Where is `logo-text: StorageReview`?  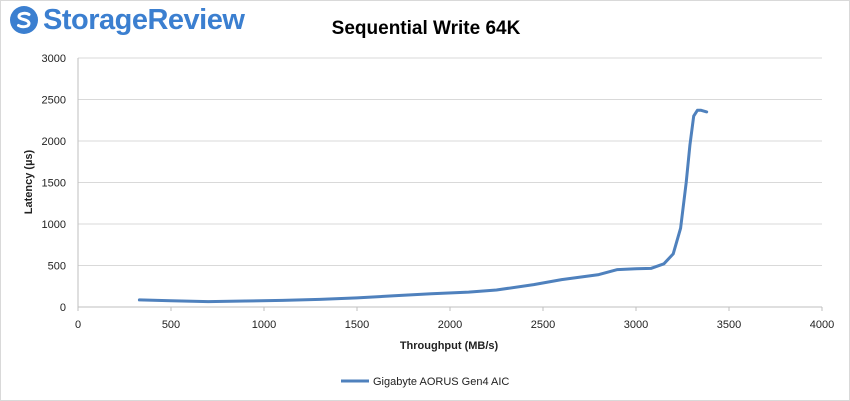 logo-text: StorageReview is located at coordinates (144, 20).